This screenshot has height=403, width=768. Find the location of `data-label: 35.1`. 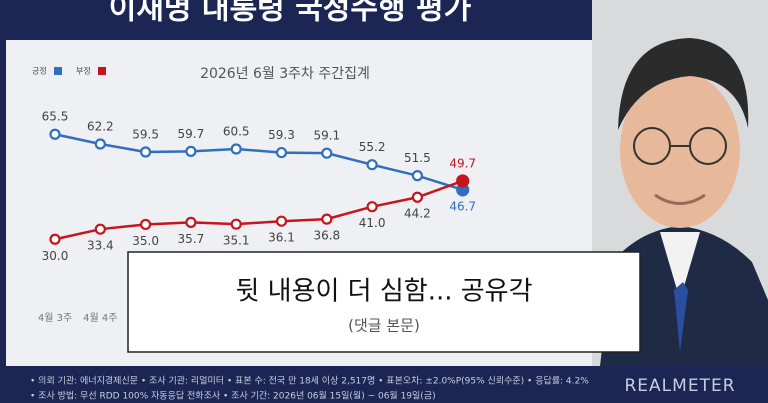

data-label: 35.1 is located at coordinates (236, 241).